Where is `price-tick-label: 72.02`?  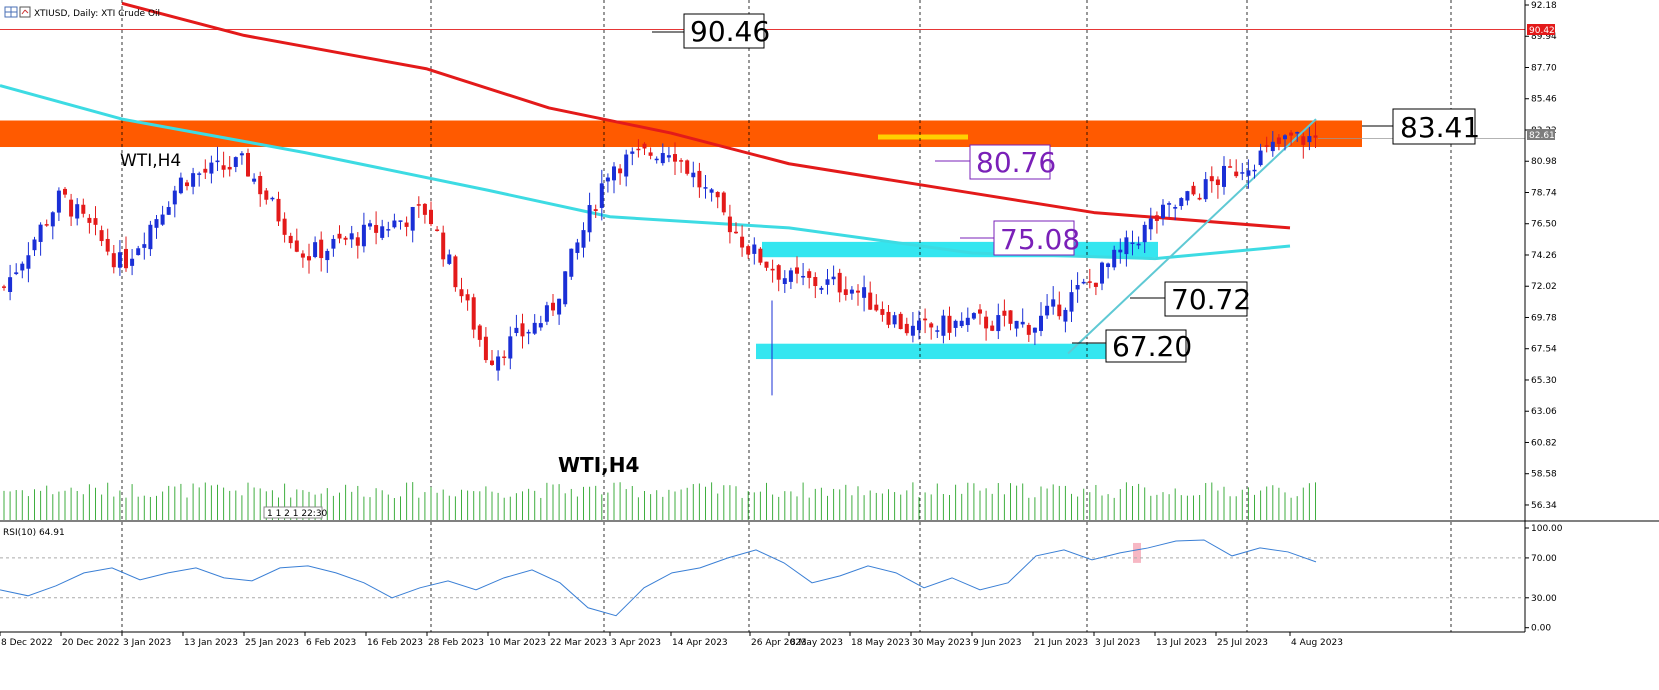
price-tick-label: 72.02 is located at coordinates (1544, 287).